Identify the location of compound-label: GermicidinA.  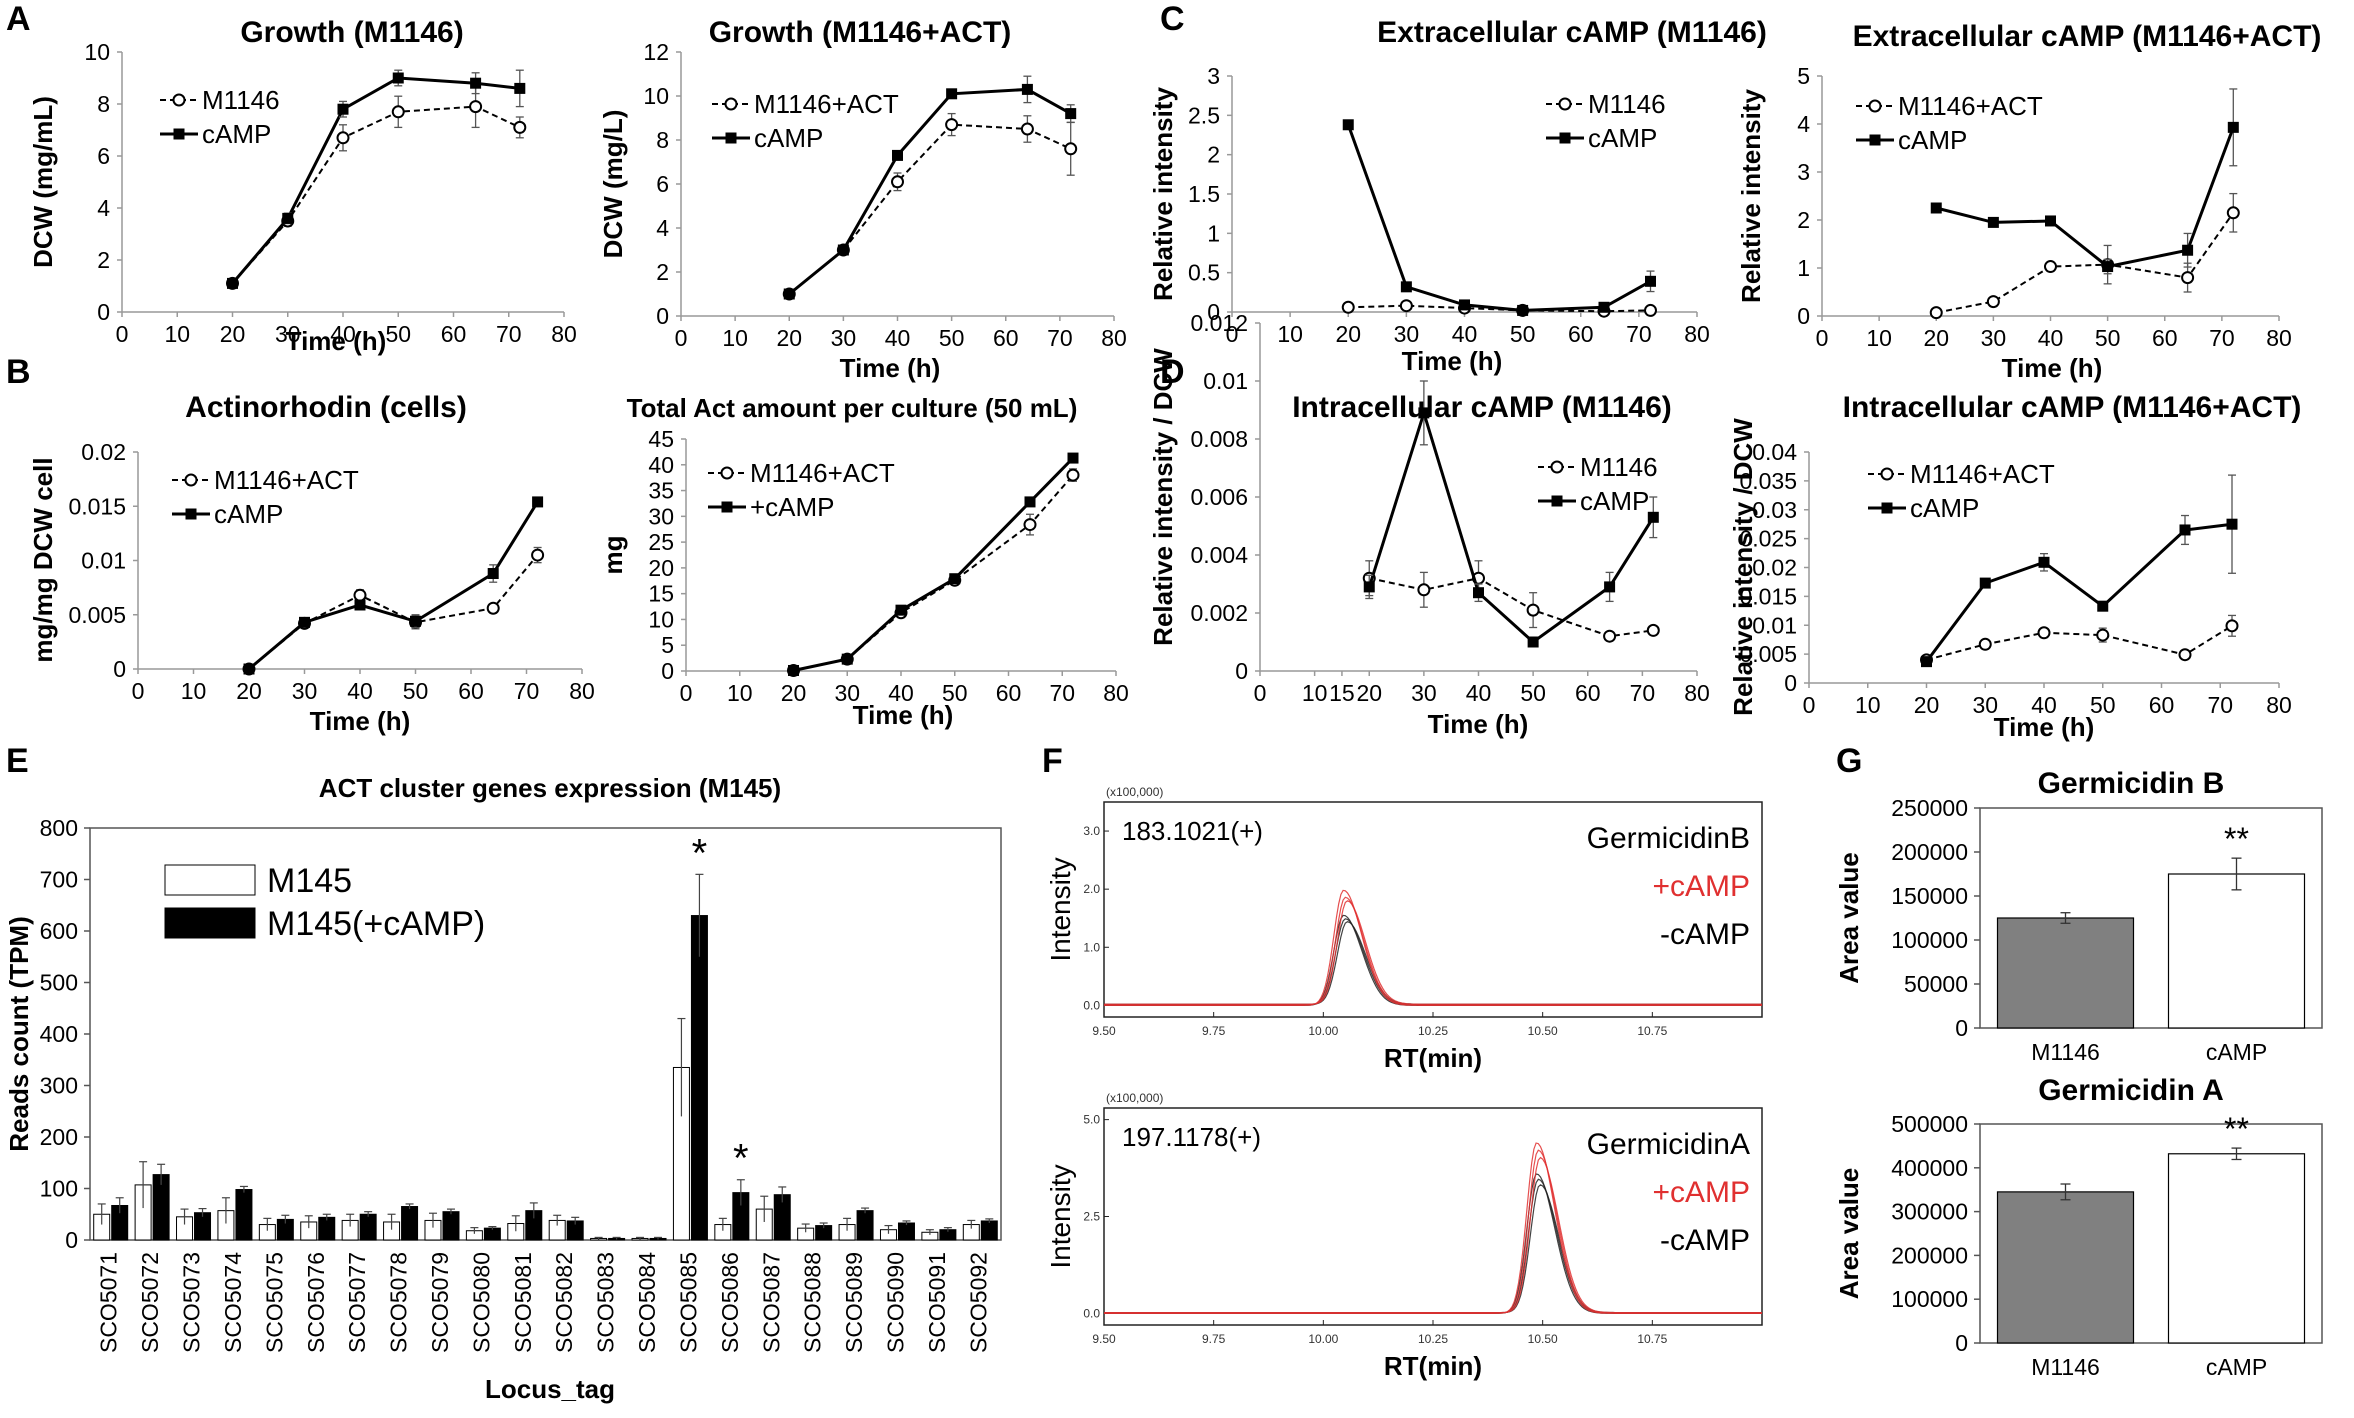
(1668, 1144).